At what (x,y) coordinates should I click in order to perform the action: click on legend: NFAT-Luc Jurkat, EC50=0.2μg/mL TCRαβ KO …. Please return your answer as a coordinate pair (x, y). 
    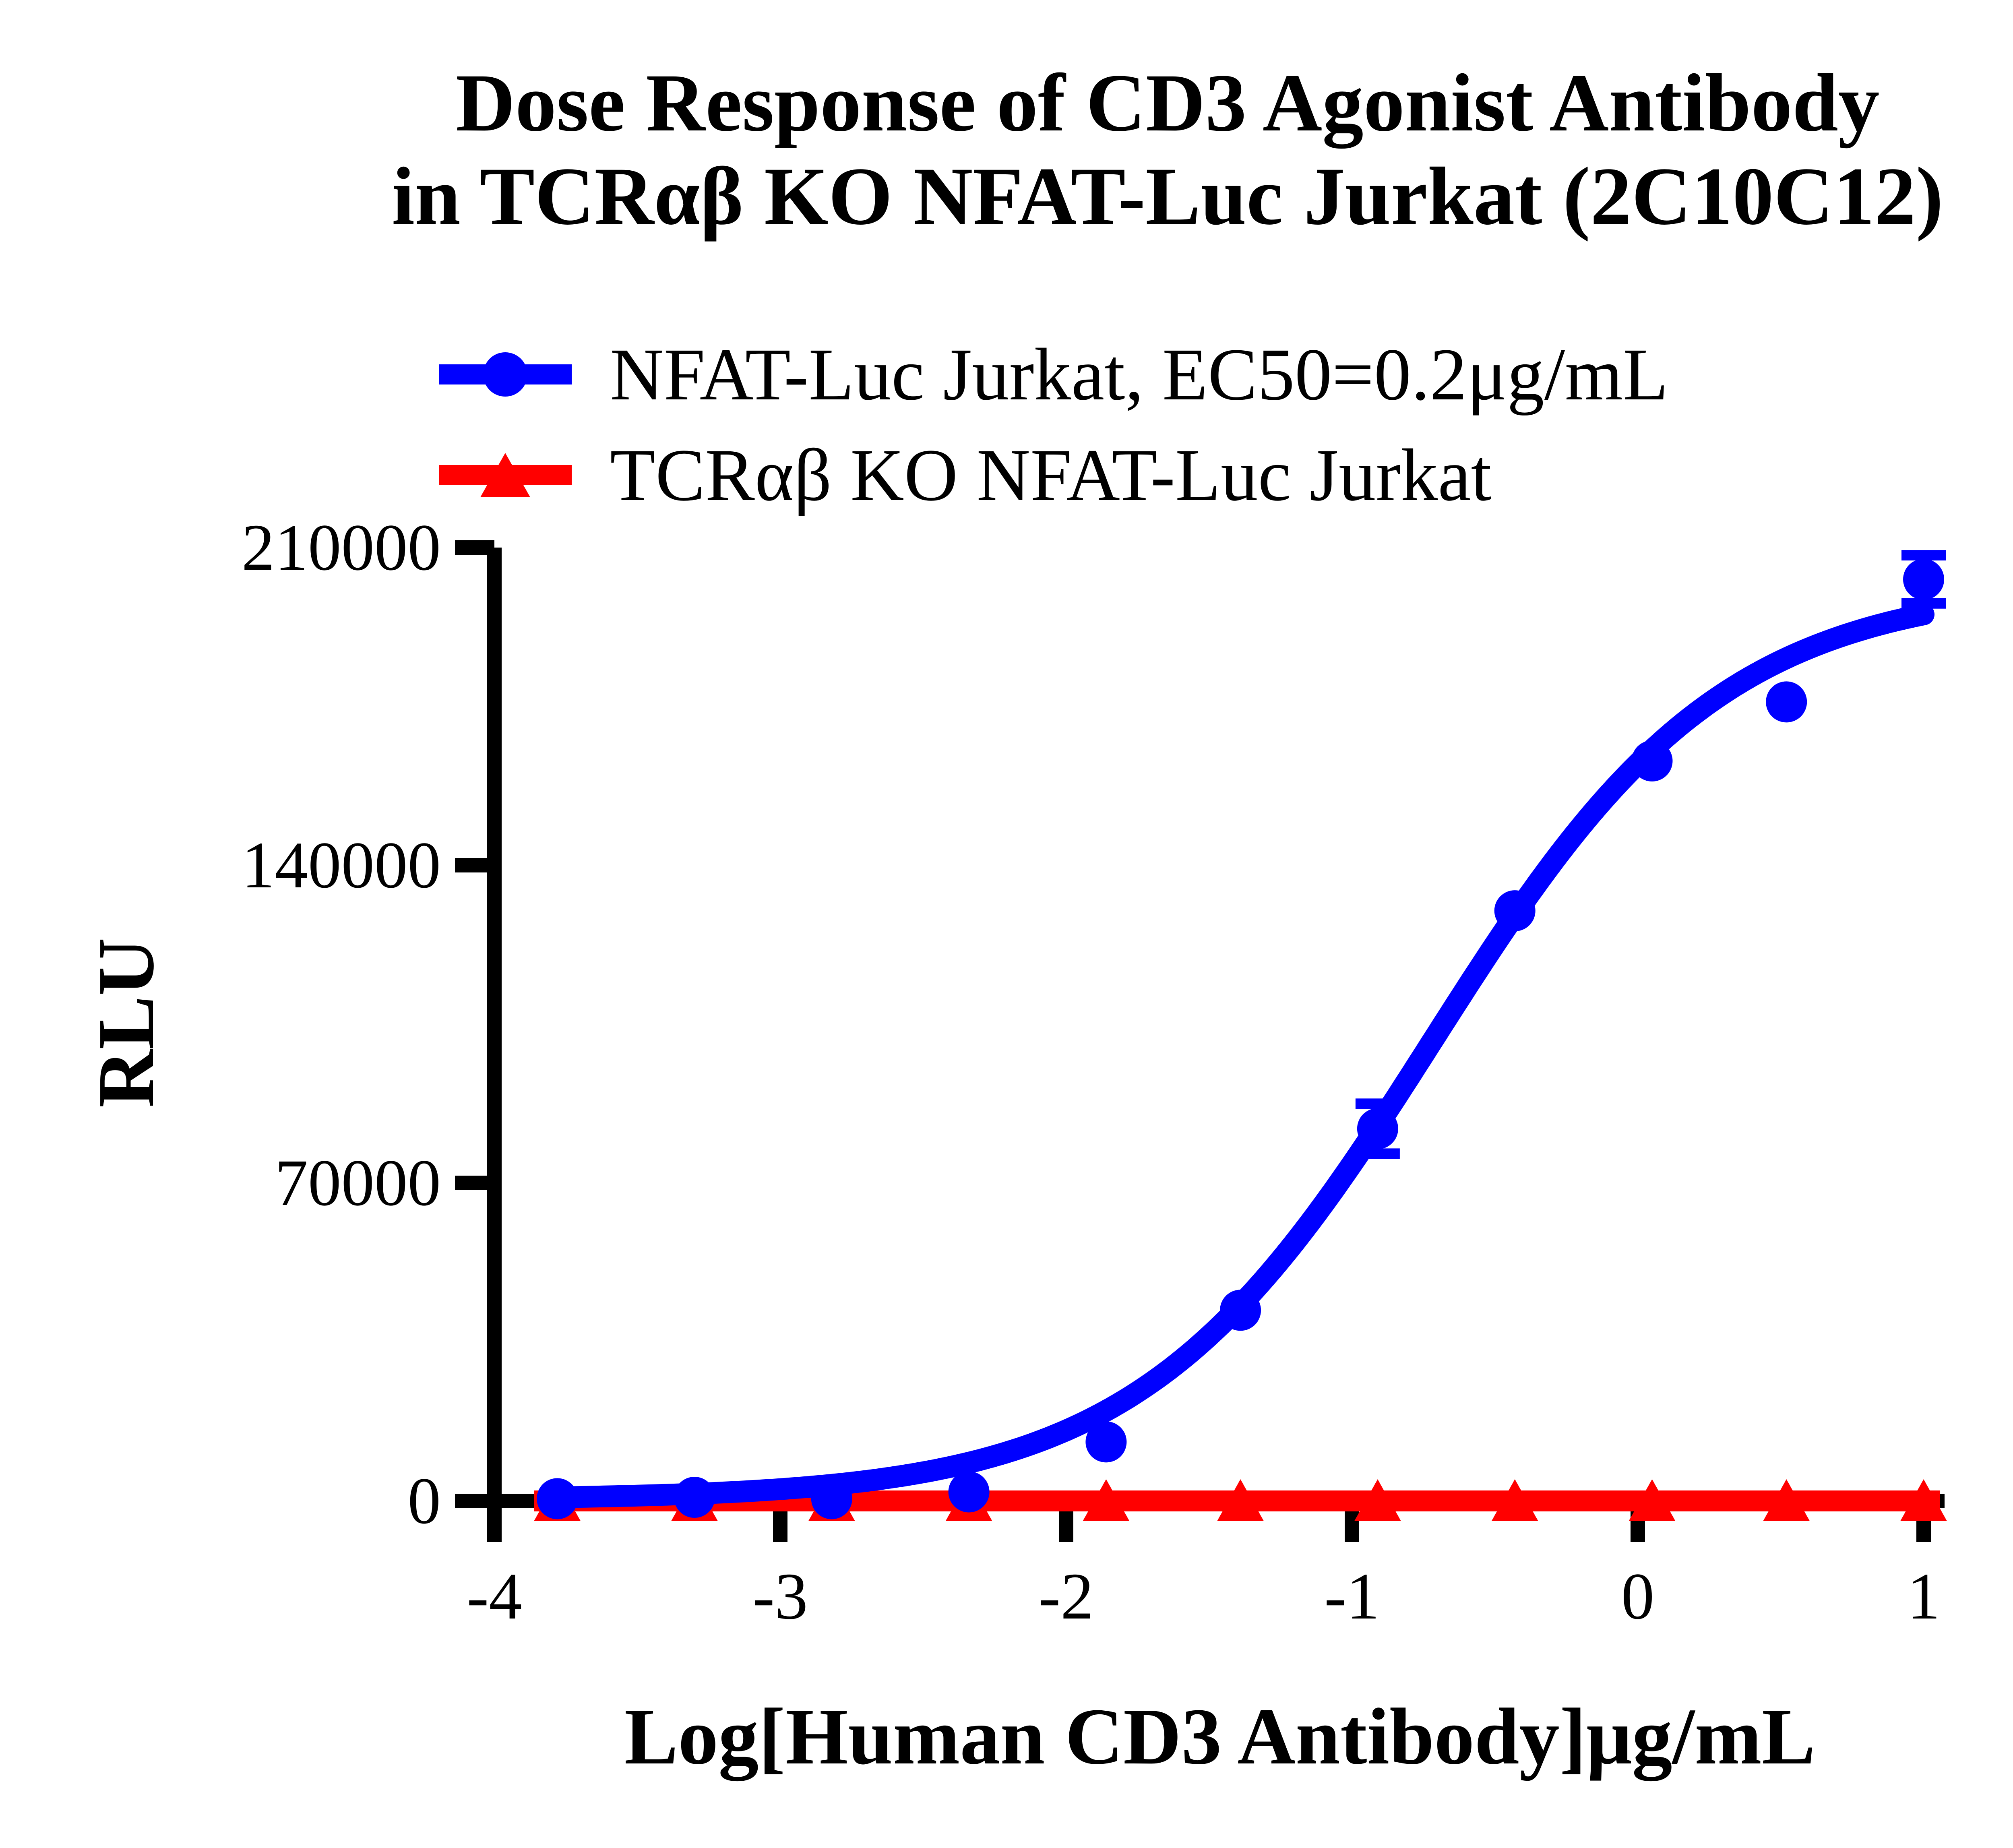
    Looking at the image, I should click on (1053, 424).